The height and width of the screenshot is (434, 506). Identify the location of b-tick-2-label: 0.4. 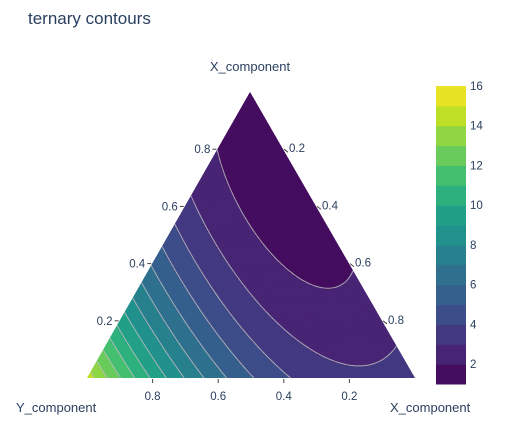
(284, 397).